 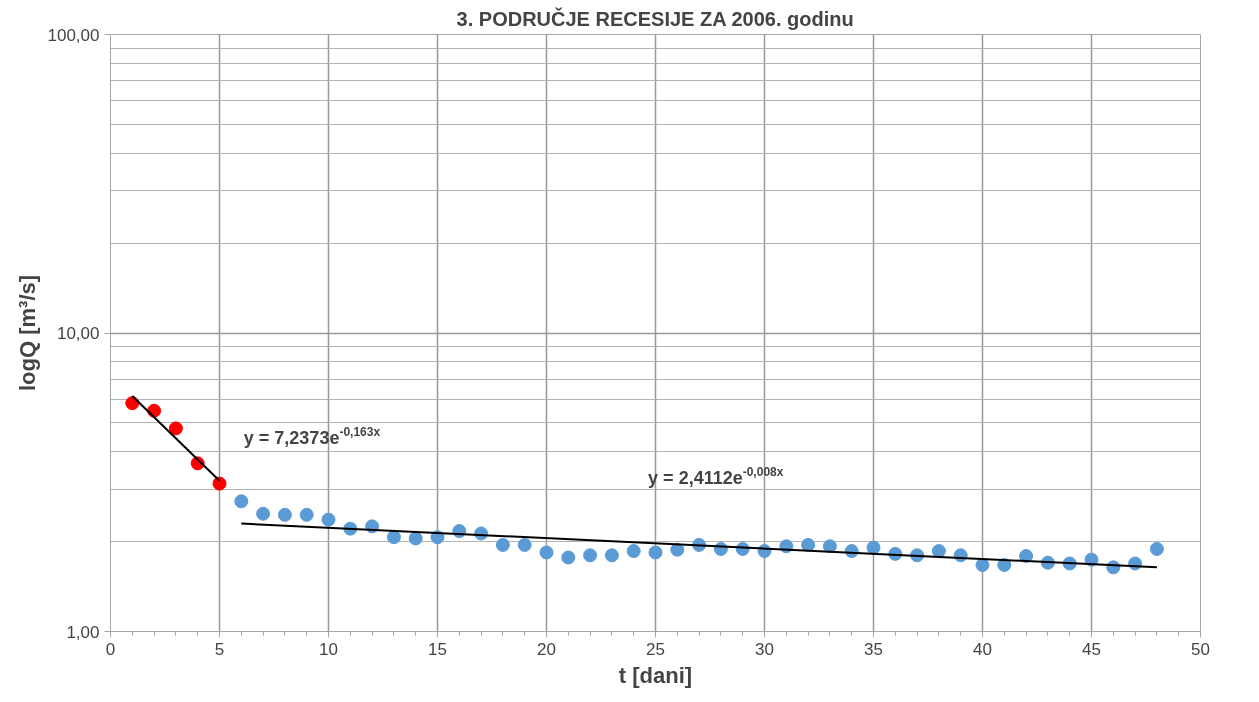 I want to click on x-tick-label: 30, so click(x=764, y=649).